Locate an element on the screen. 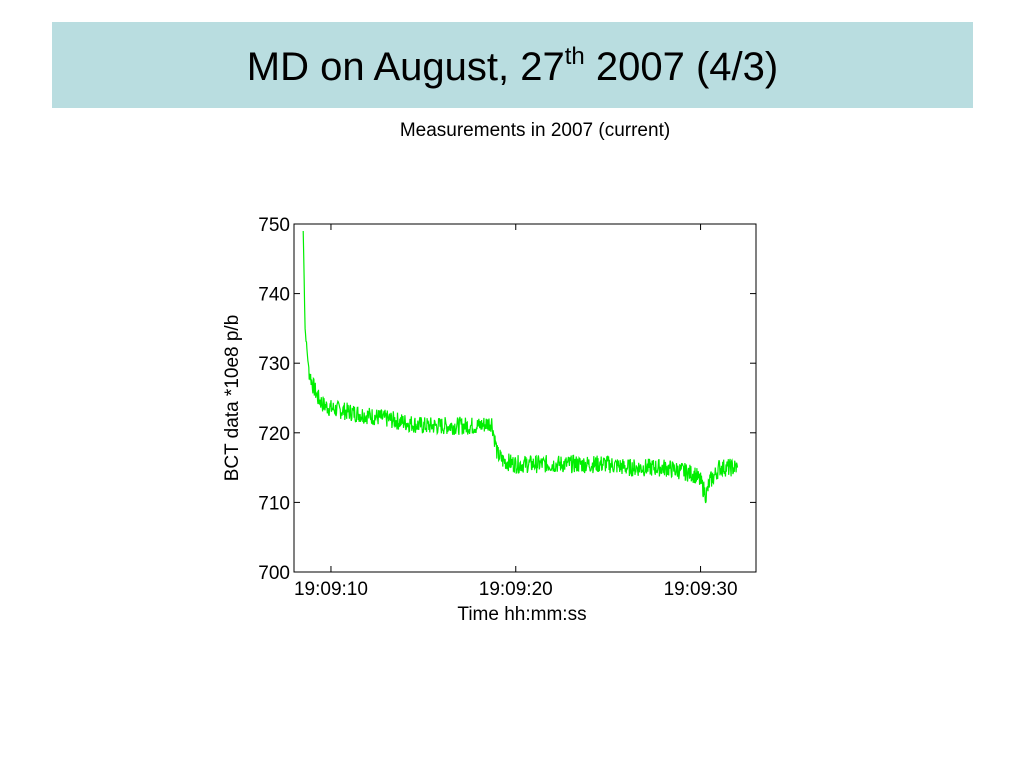  title-main: MD on August, 27 is located at coordinates (405, 67).